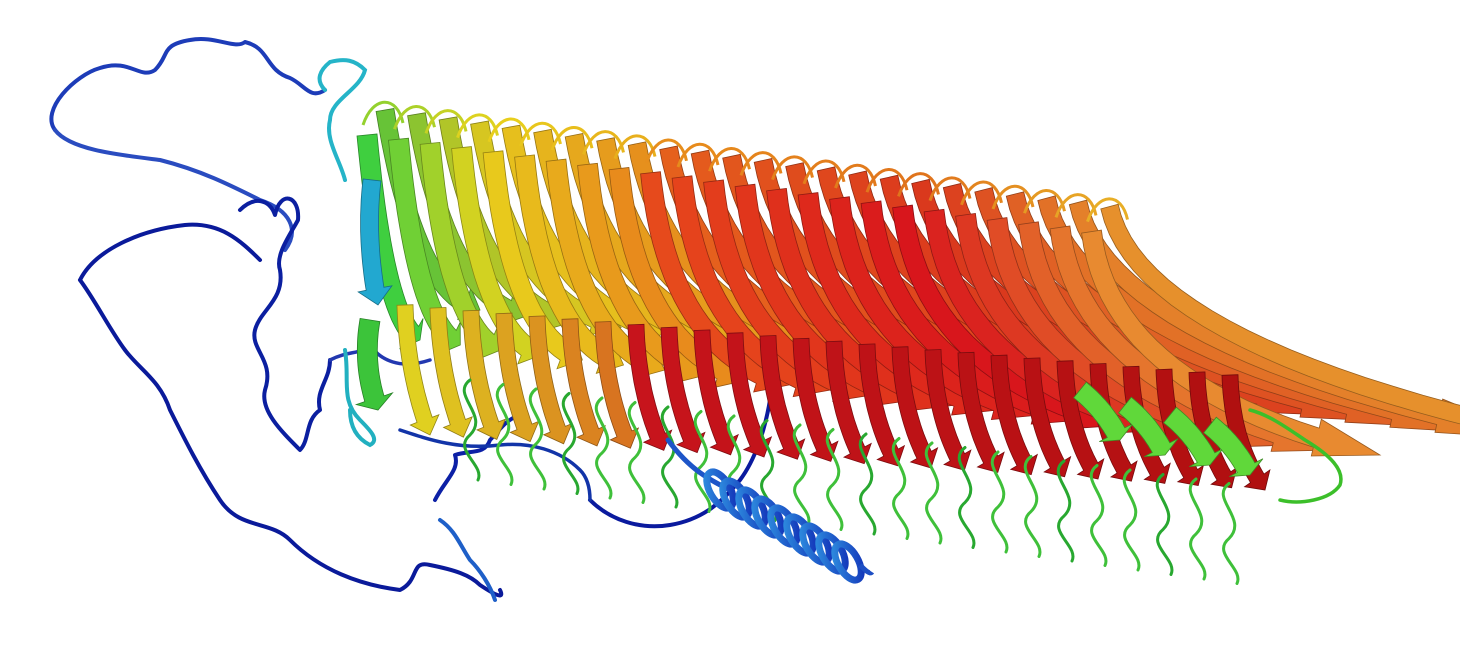 This screenshot has height=665, width=1460. What do you see at coordinates (848, 562) in the screenshot?
I see `helix-turn` at bounding box center [848, 562].